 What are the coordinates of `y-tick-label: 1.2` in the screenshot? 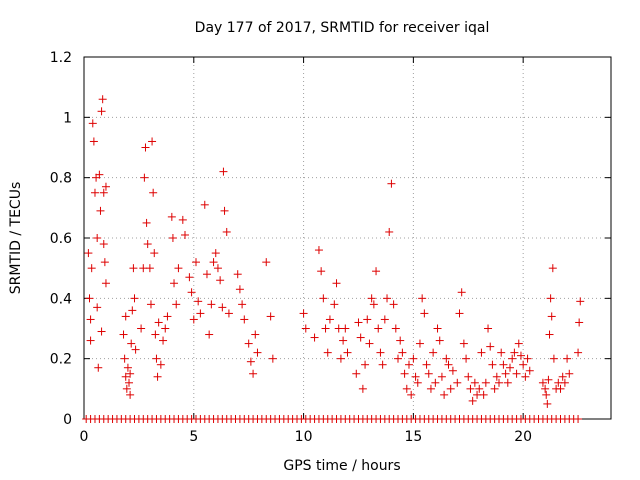 It's located at (61, 58).